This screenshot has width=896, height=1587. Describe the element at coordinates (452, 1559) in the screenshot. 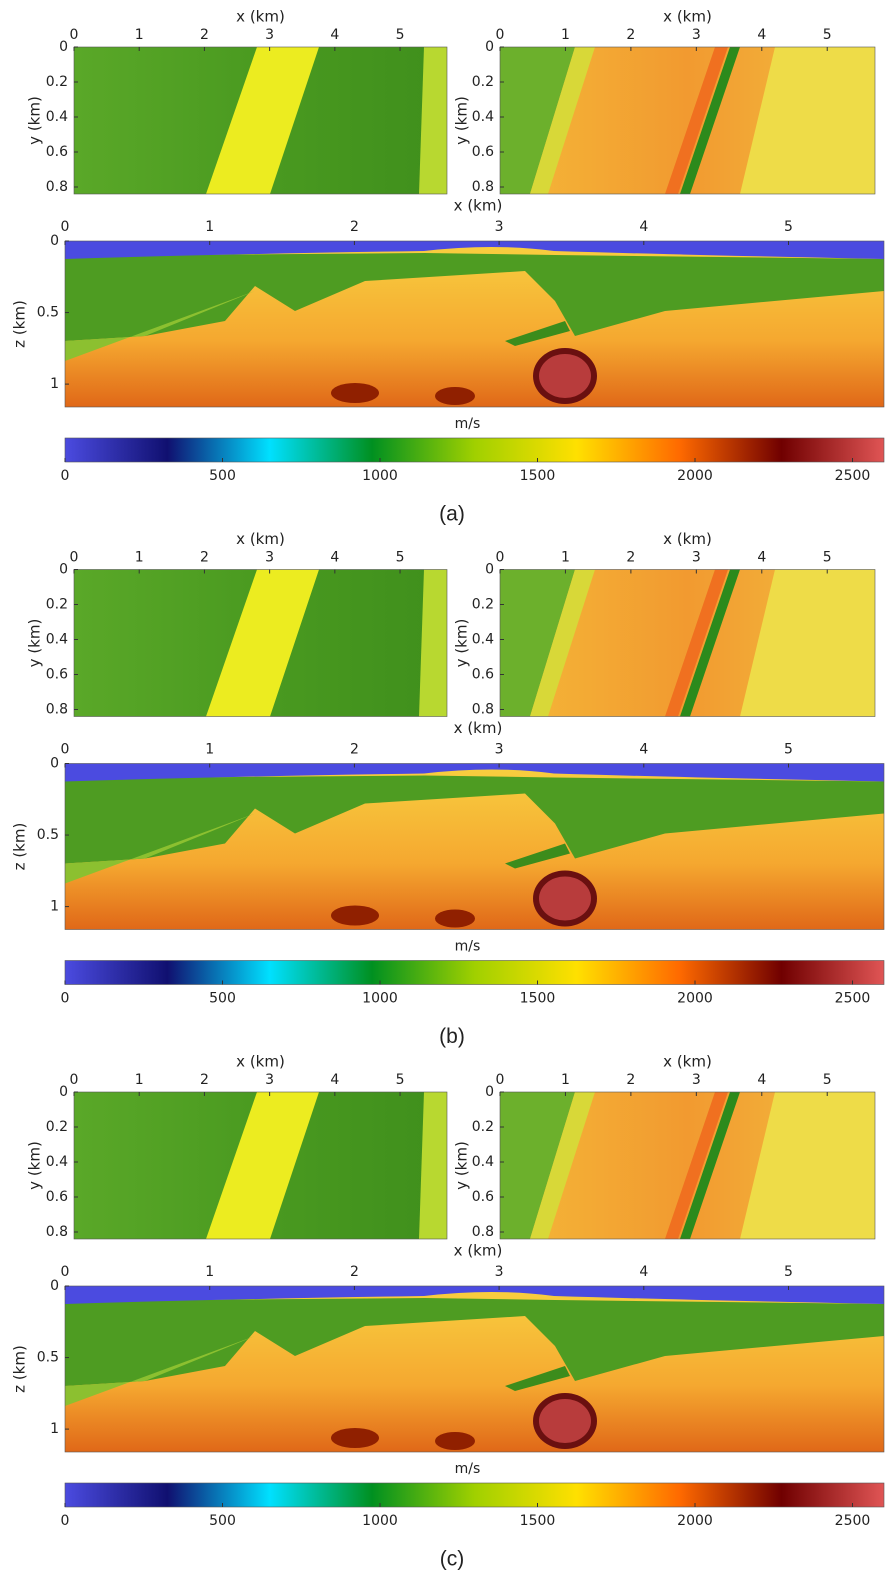

I see `panel-label: (c)` at that location.